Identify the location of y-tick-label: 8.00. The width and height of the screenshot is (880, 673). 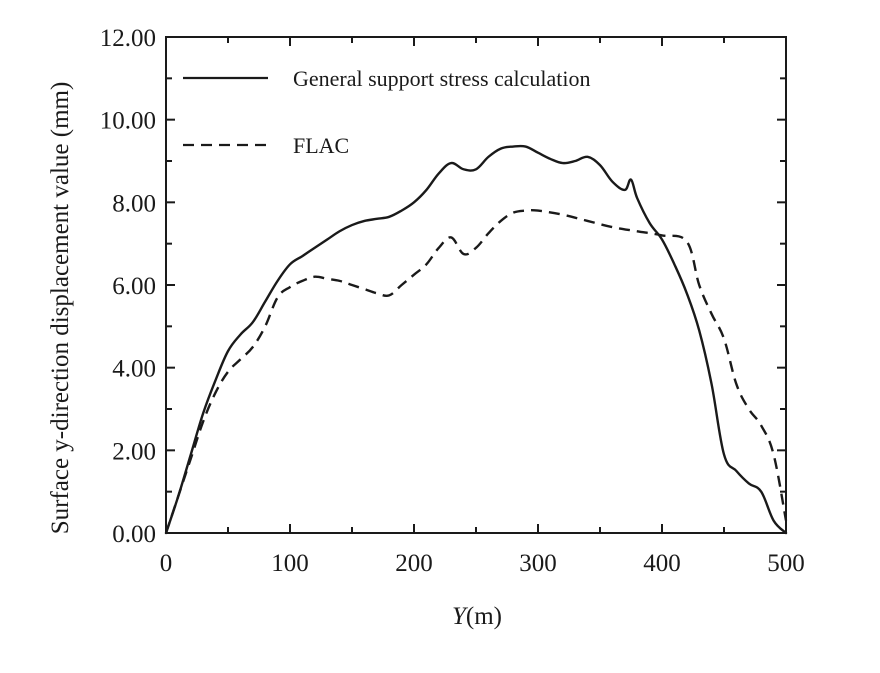
(134, 203).